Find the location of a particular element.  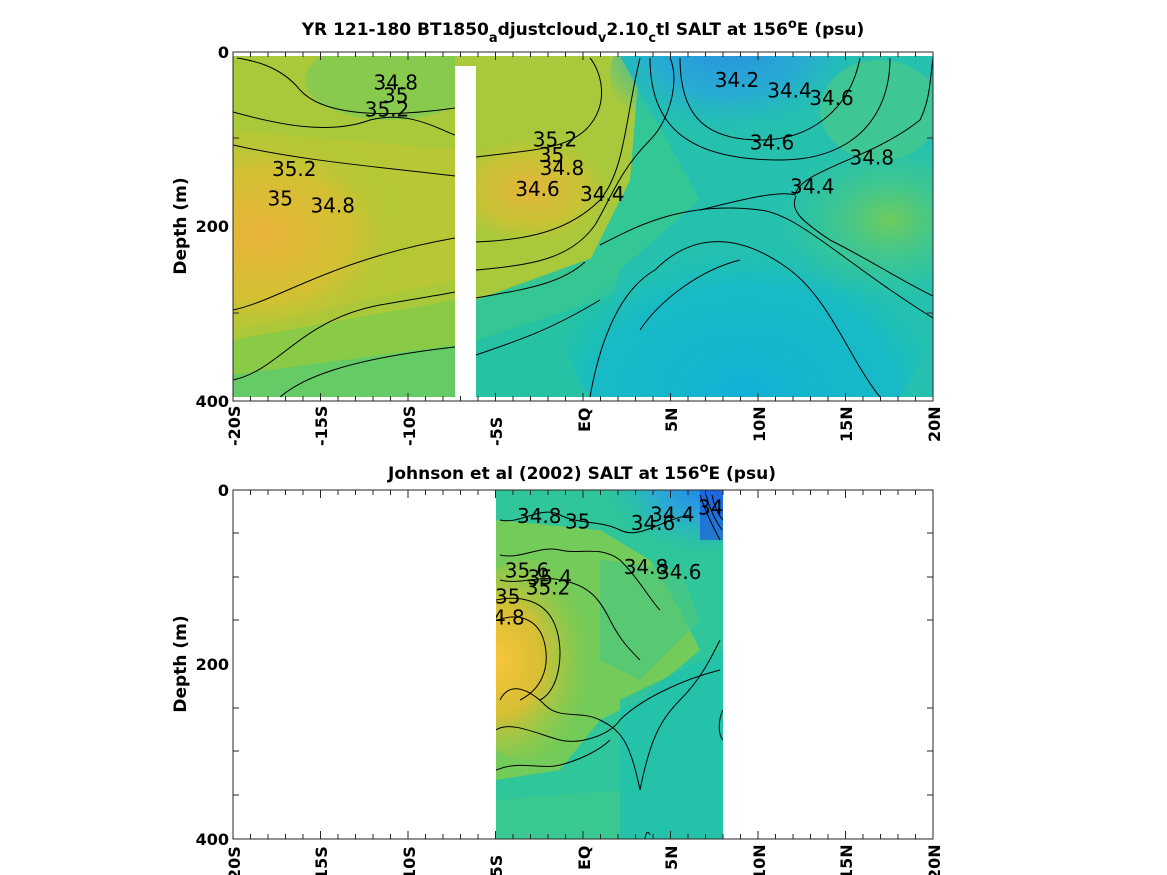

top-x-tick-label: -15S is located at coordinates (321, 426).